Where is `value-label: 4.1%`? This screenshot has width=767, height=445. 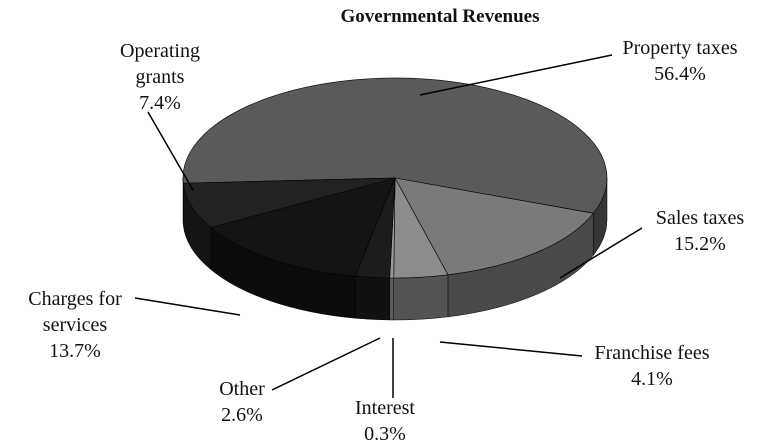
value-label: 4.1% is located at coordinates (652, 379).